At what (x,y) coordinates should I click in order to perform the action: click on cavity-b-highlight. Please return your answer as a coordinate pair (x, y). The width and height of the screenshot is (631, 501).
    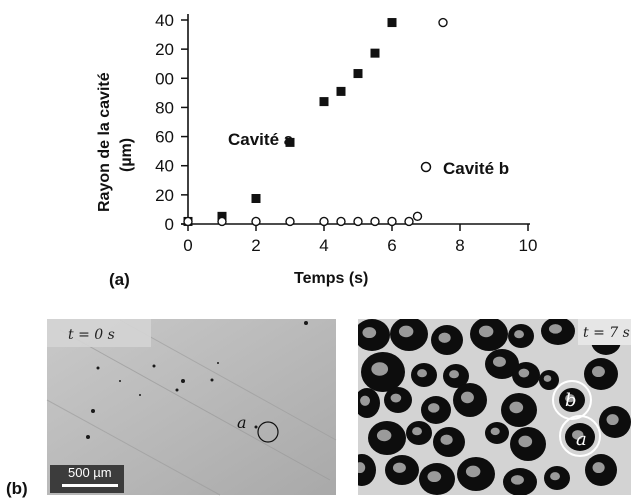
    Looking at the image, I should click on (572, 400).